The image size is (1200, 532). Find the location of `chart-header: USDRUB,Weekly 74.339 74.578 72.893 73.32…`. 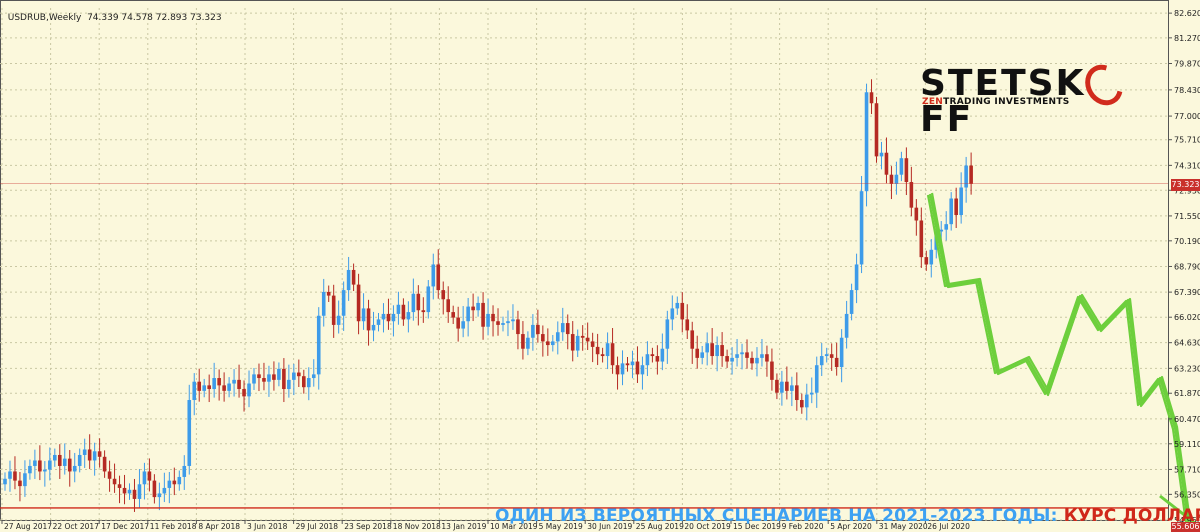

chart-header: USDRUB,Weekly 74.339 74.578 72.893 73.32… is located at coordinates (112, 13).